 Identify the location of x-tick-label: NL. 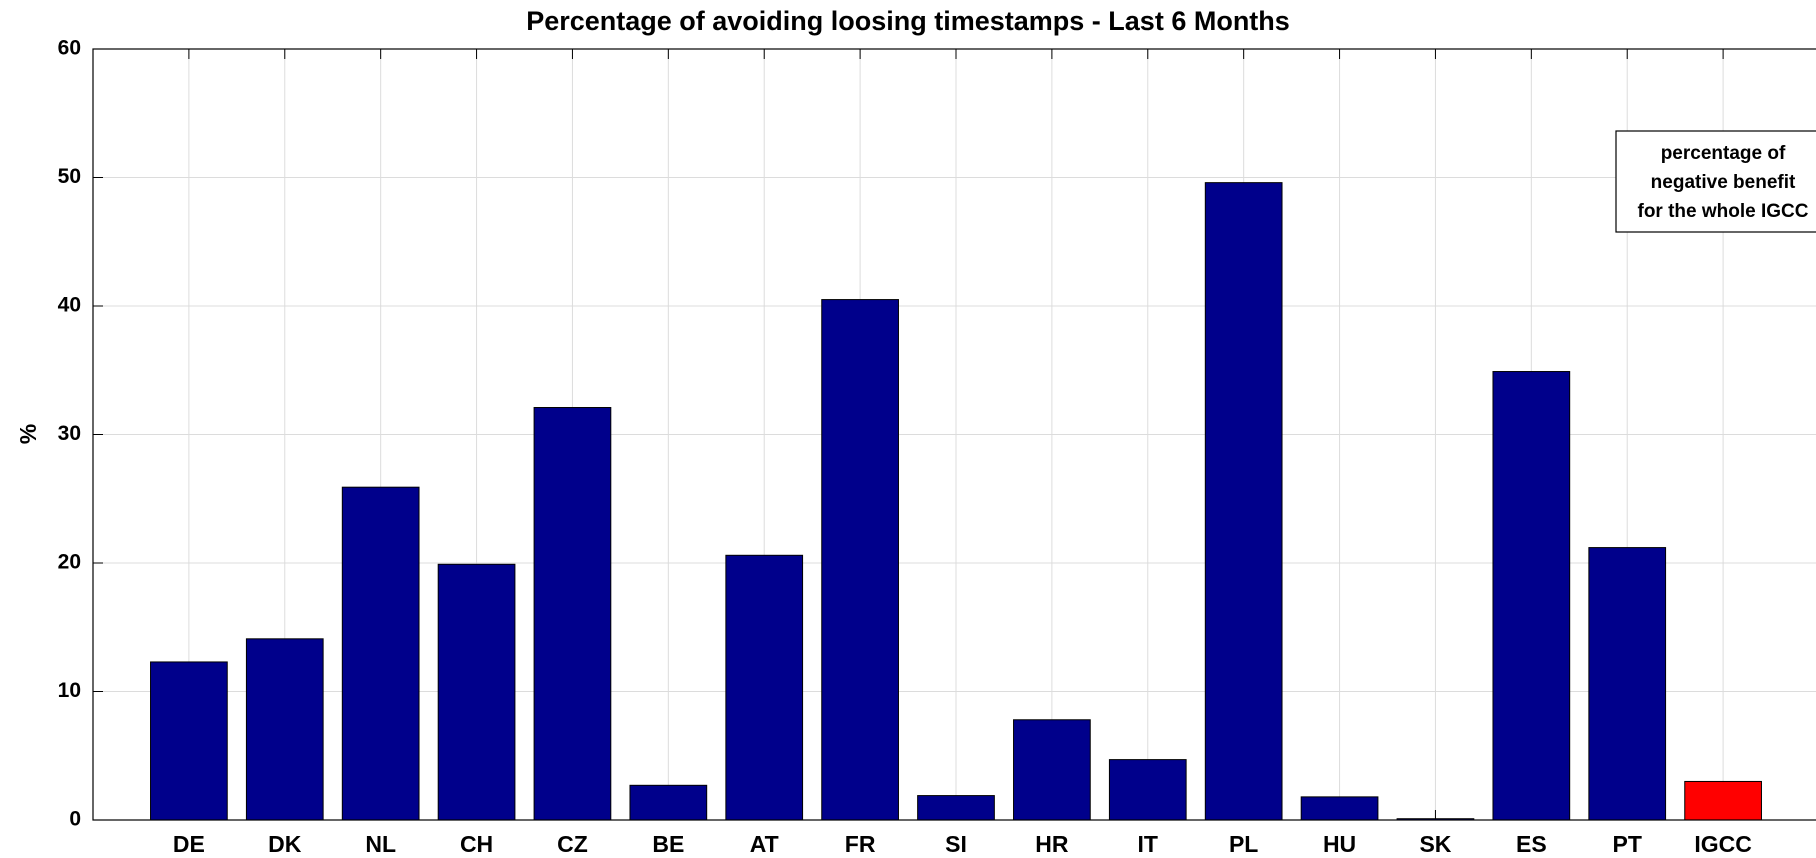
(380, 844).